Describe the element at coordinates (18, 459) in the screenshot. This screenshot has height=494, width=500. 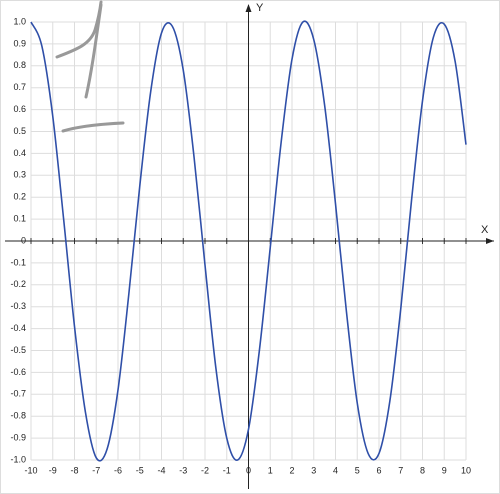
I see `y-tick-label: -1.0` at that location.